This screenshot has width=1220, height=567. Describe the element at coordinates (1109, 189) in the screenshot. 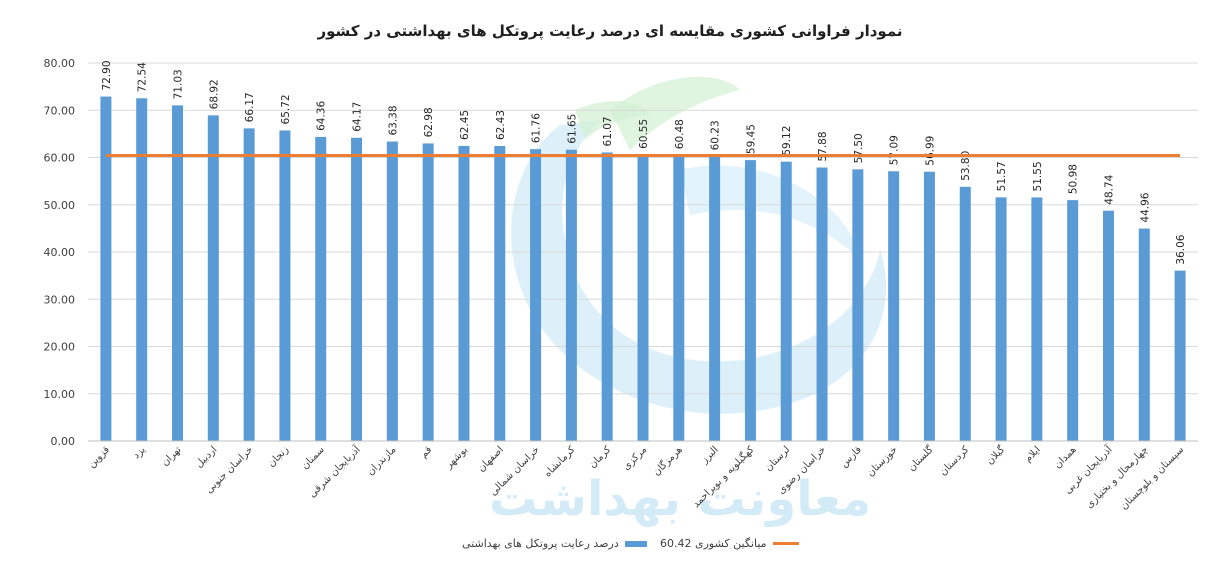

I see `data-label: 48.74` at that location.